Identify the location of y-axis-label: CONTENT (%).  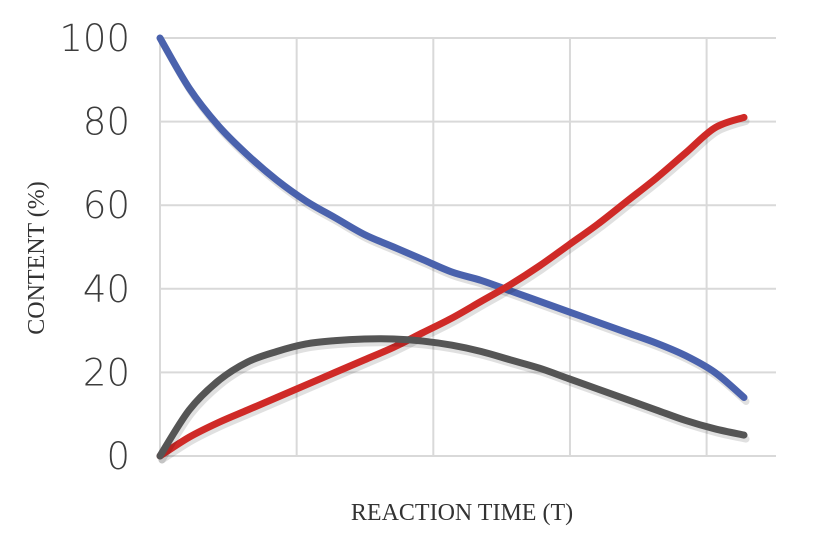
(37, 258).